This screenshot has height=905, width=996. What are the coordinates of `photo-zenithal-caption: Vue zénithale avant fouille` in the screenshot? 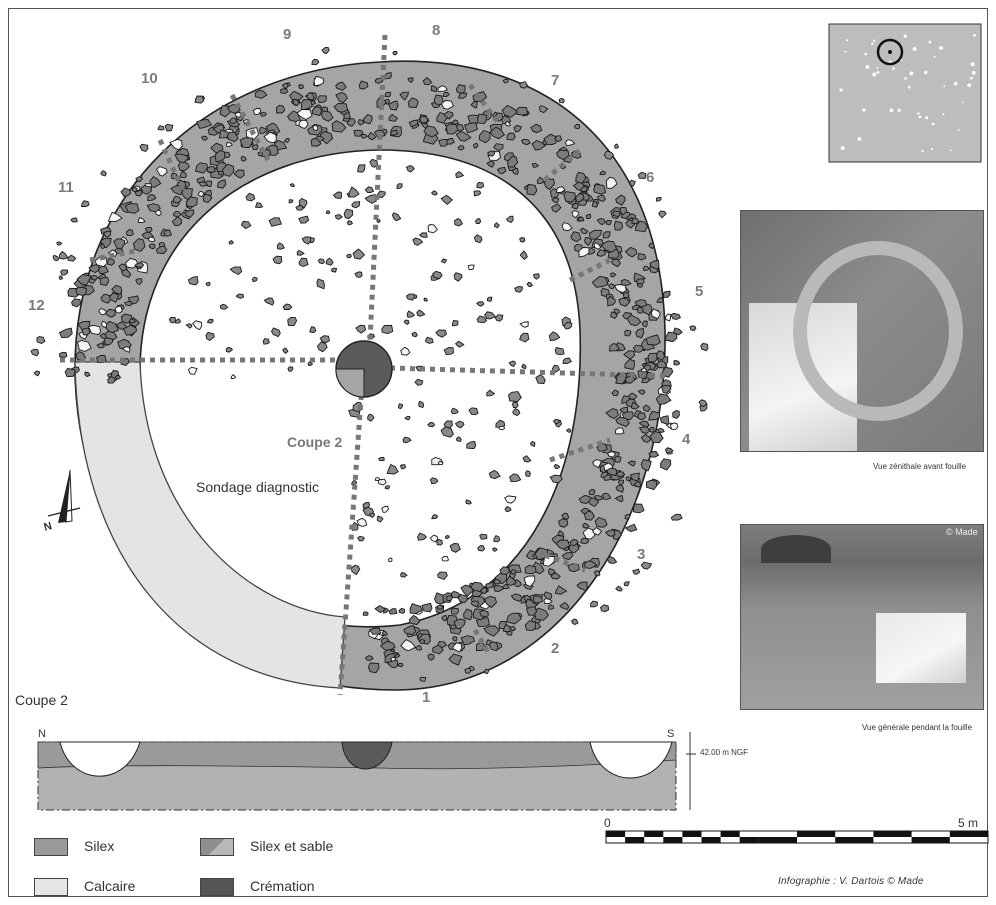 It's located at (920, 466).